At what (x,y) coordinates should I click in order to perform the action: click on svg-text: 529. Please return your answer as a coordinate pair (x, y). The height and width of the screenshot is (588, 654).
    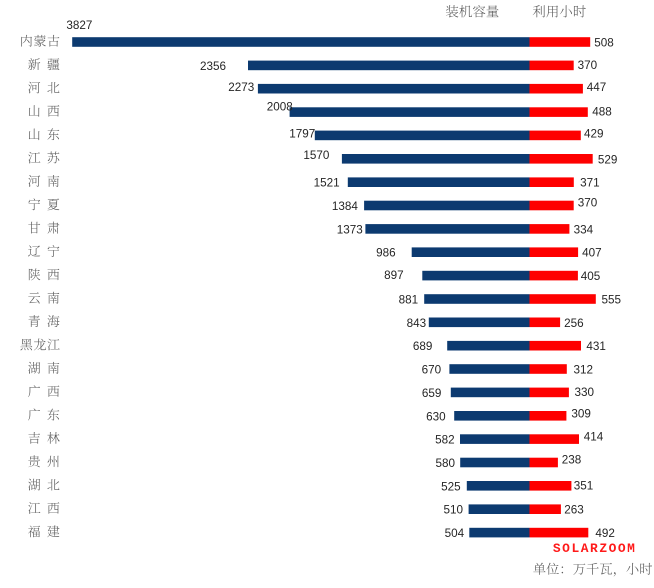
    Looking at the image, I should click on (608, 159).